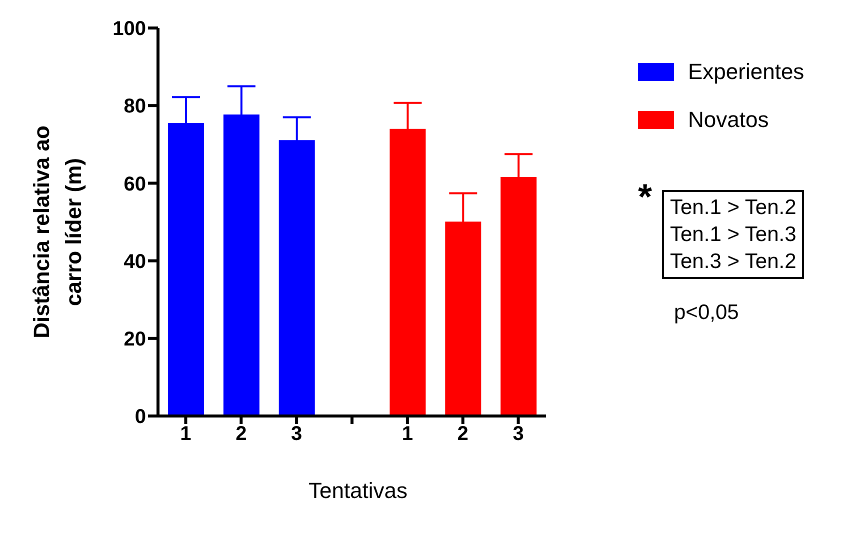  I want to click on legend-label: Experientes, so click(746, 72).